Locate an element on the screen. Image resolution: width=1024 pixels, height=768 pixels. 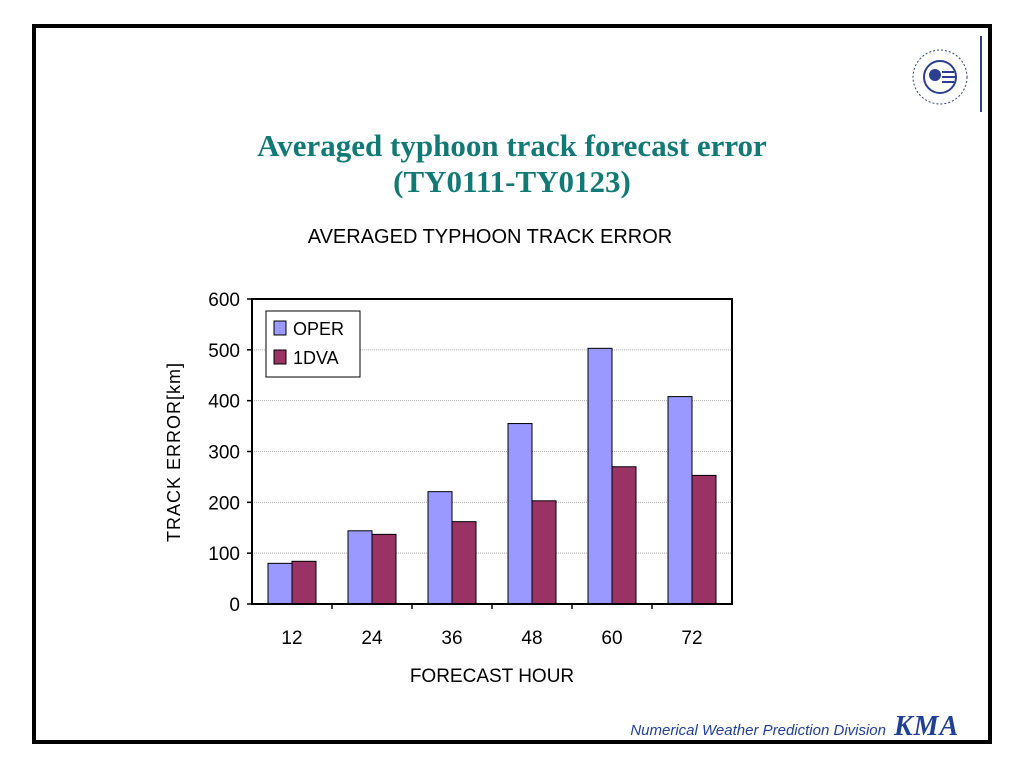
x-tick-label: 36 is located at coordinates (451, 638).